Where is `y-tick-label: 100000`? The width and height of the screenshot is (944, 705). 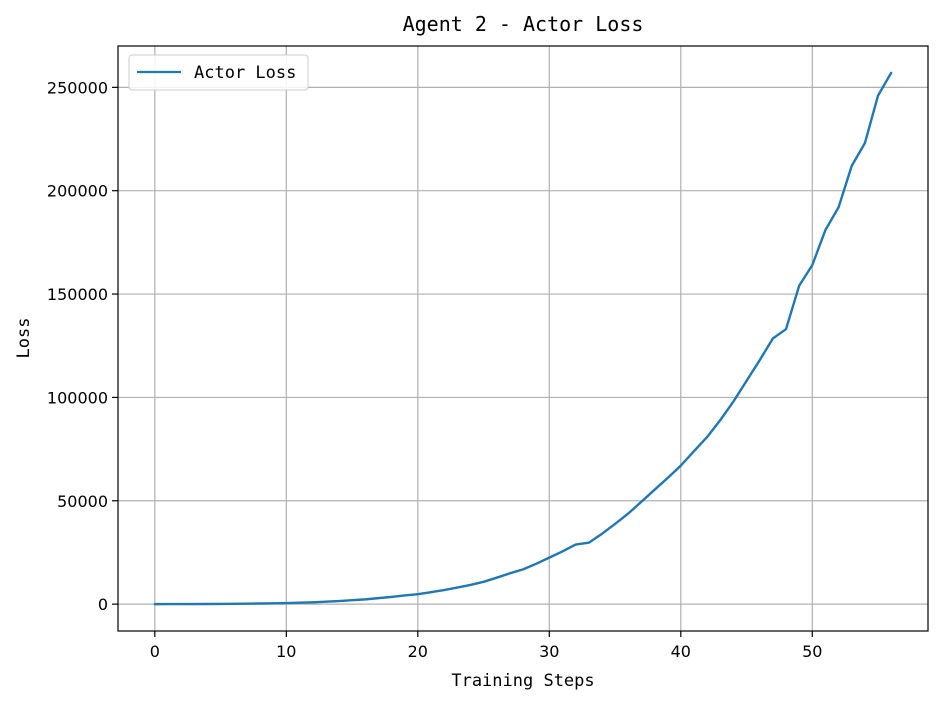 y-tick-label: 100000 is located at coordinates (77, 397).